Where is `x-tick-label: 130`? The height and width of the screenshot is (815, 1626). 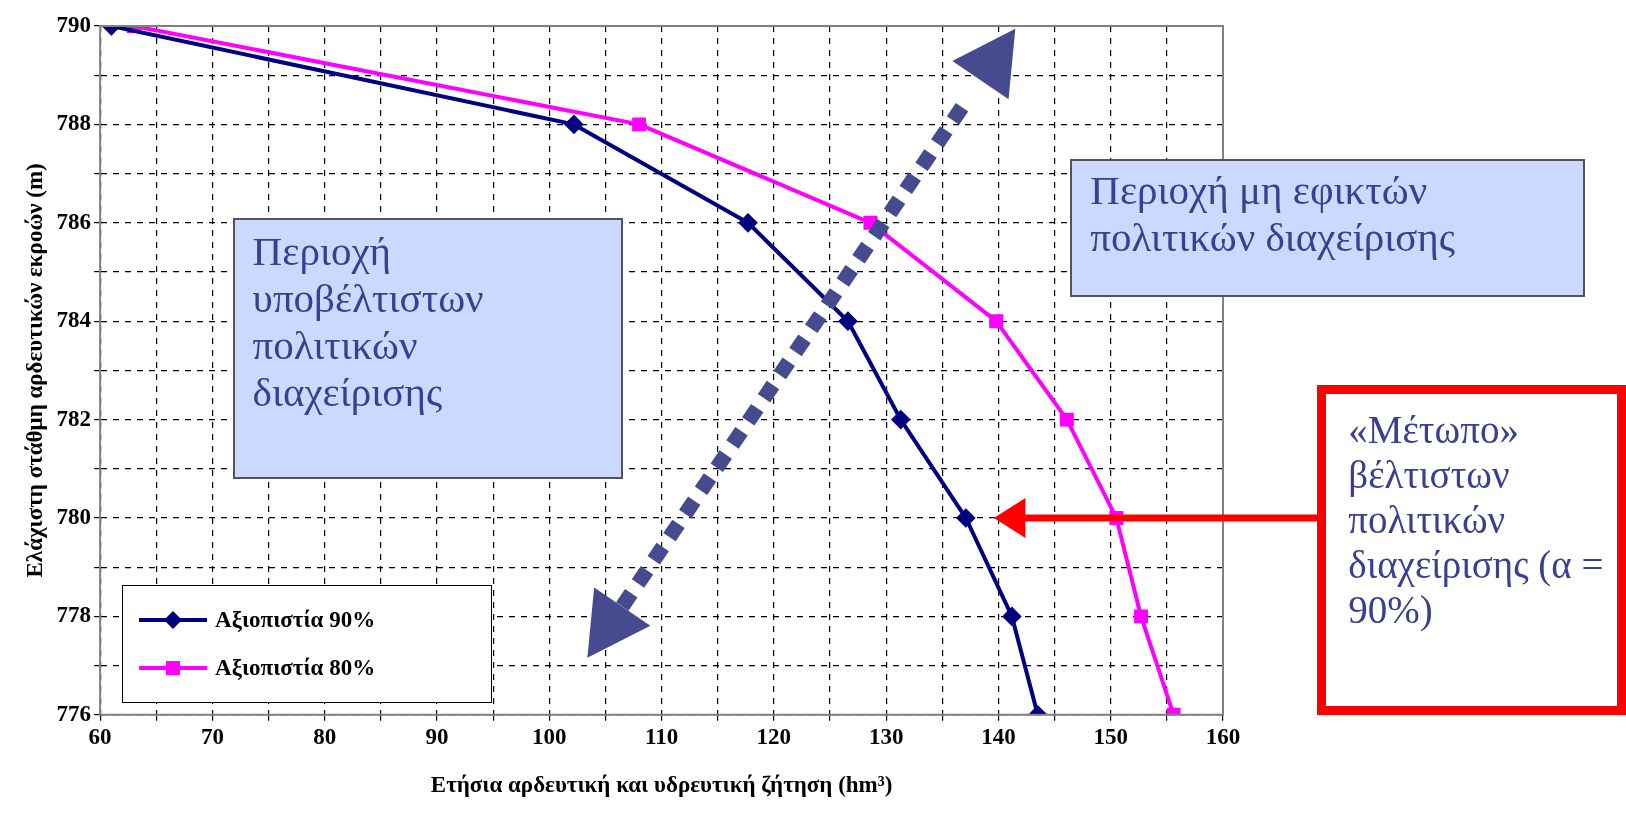 x-tick-label: 130 is located at coordinates (886, 736).